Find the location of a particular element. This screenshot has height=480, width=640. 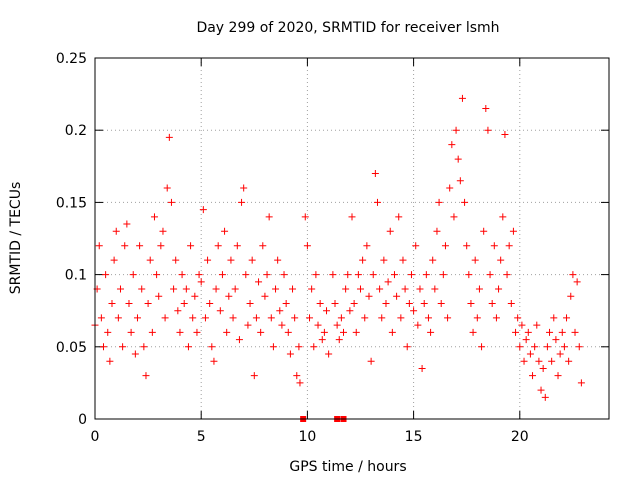

y-tick-label: 0 is located at coordinates (82, 420).